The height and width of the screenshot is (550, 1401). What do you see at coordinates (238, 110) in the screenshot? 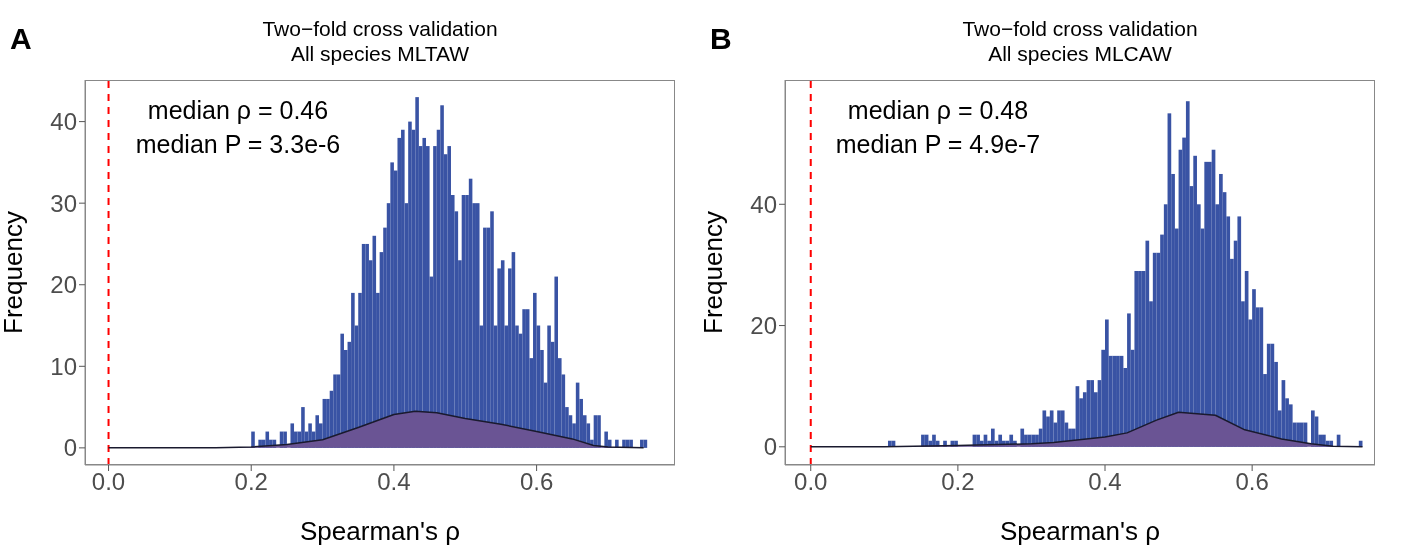
I see `annotation: median ρ = 0.46` at bounding box center [238, 110].